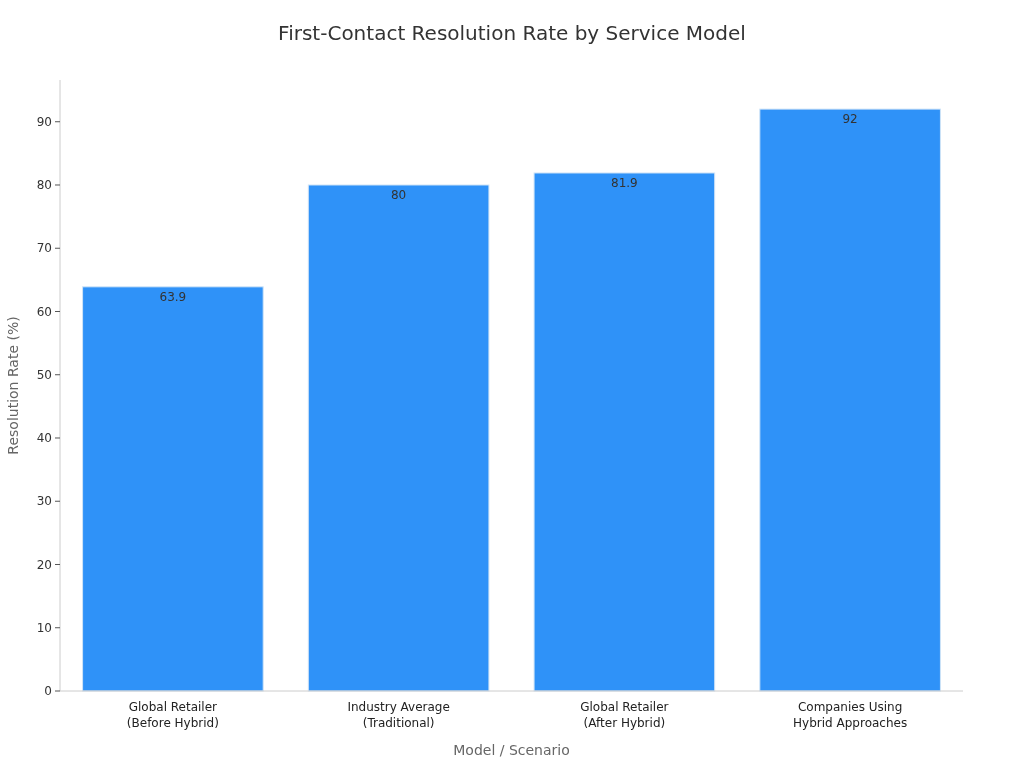 The height and width of the screenshot is (768, 1024). Describe the element at coordinates (511, 750) in the screenshot. I see `x-axis-title: Model / Scenario` at that location.